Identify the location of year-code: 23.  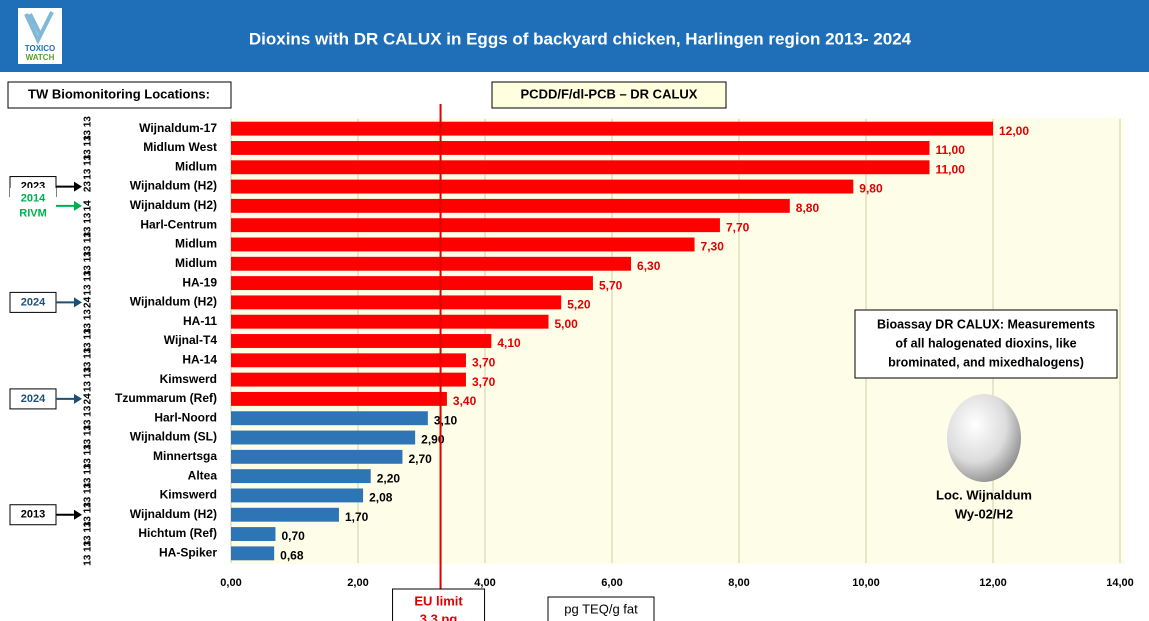
(88, 187).